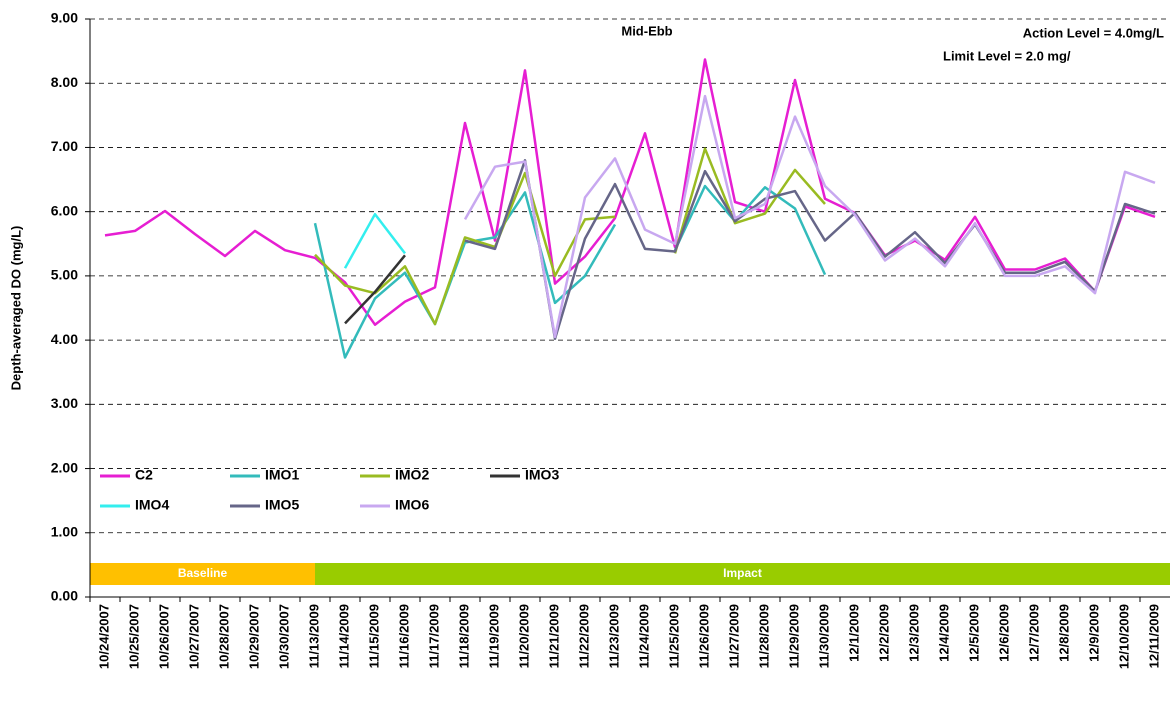 This screenshot has height=704, width=1172. I want to click on x-tick-label: 12/9/2009, so click(1093, 633).